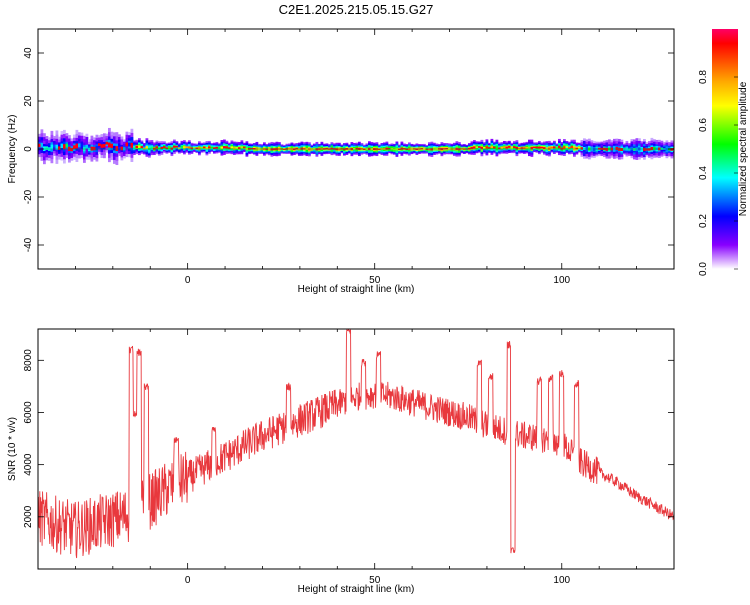 Image resolution: width=750 pixels, height=605 pixels. Describe the element at coordinates (28, 244) in the screenshot. I see `y-tick-label: -40` at that location.